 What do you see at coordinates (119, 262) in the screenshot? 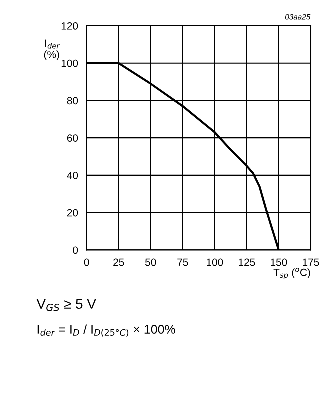
I see `x-tick-label: 25` at bounding box center [119, 262].